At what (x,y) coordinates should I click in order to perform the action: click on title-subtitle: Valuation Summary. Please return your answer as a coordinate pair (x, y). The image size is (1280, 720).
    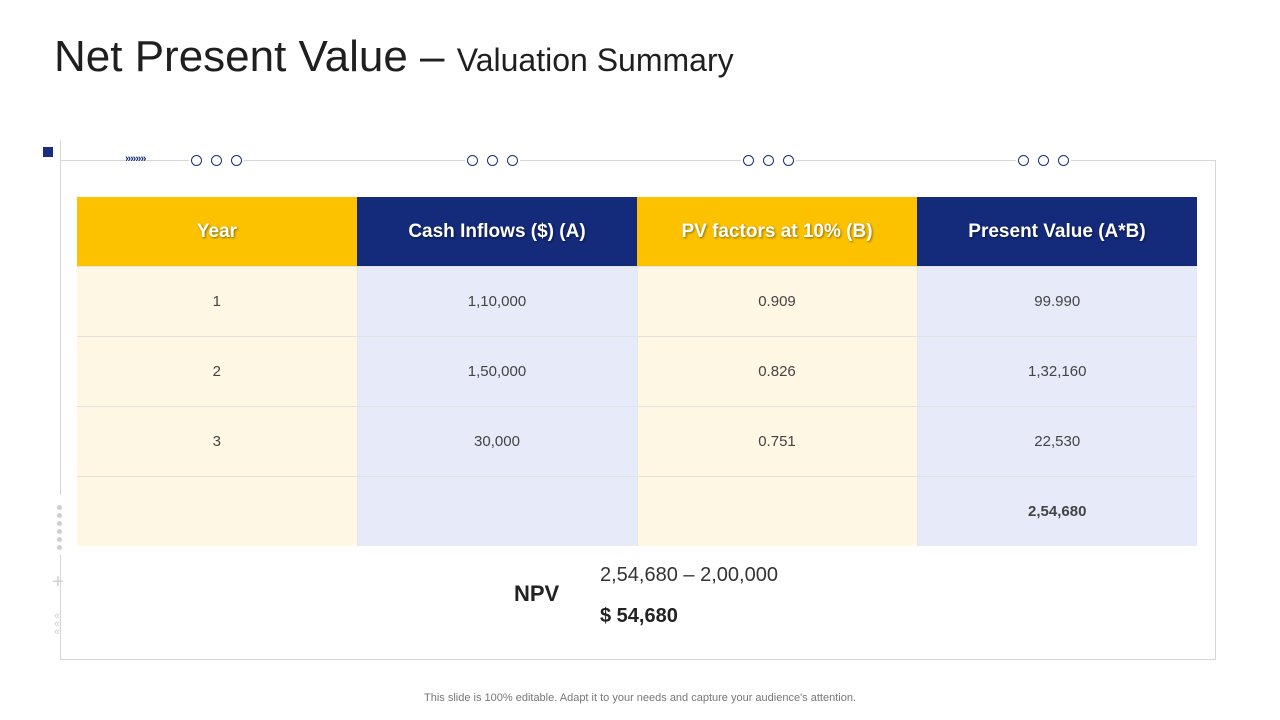
    Looking at the image, I should click on (595, 60).